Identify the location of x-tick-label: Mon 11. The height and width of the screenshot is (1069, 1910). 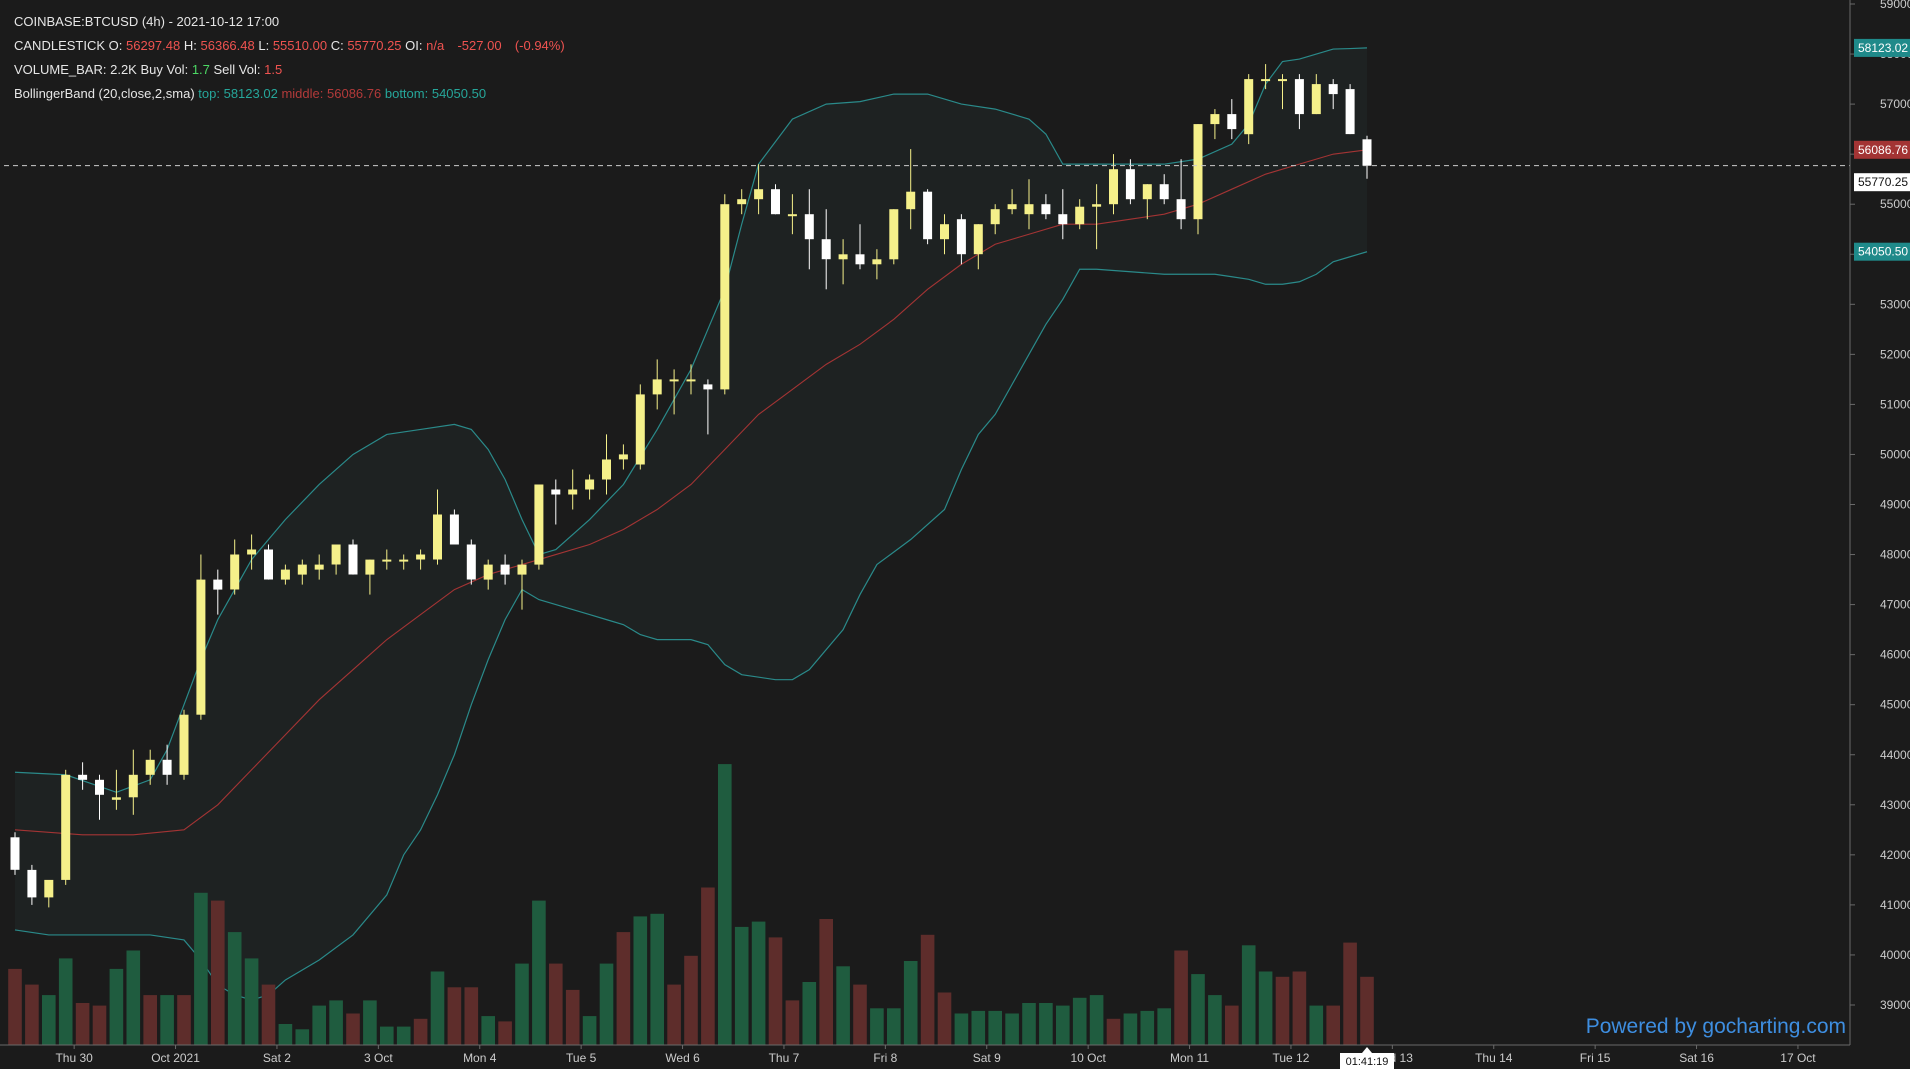
(1189, 1058).